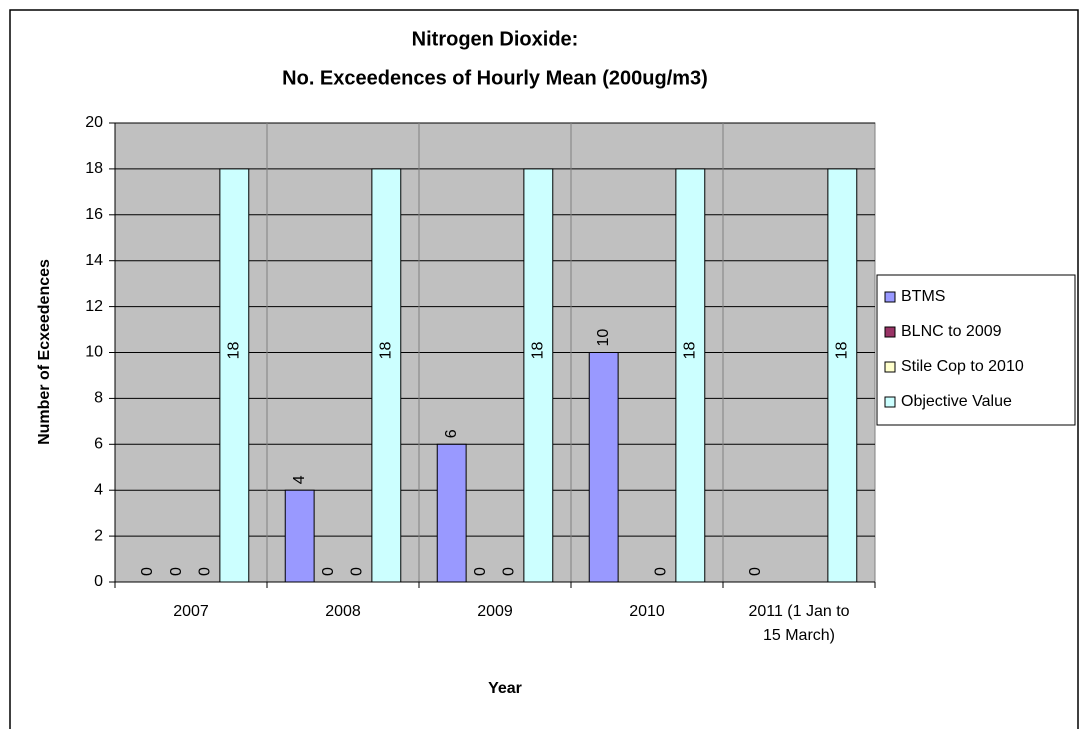 This screenshot has width=1090, height=729. I want to click on x-tick-label: 2010, so click(647, 611).